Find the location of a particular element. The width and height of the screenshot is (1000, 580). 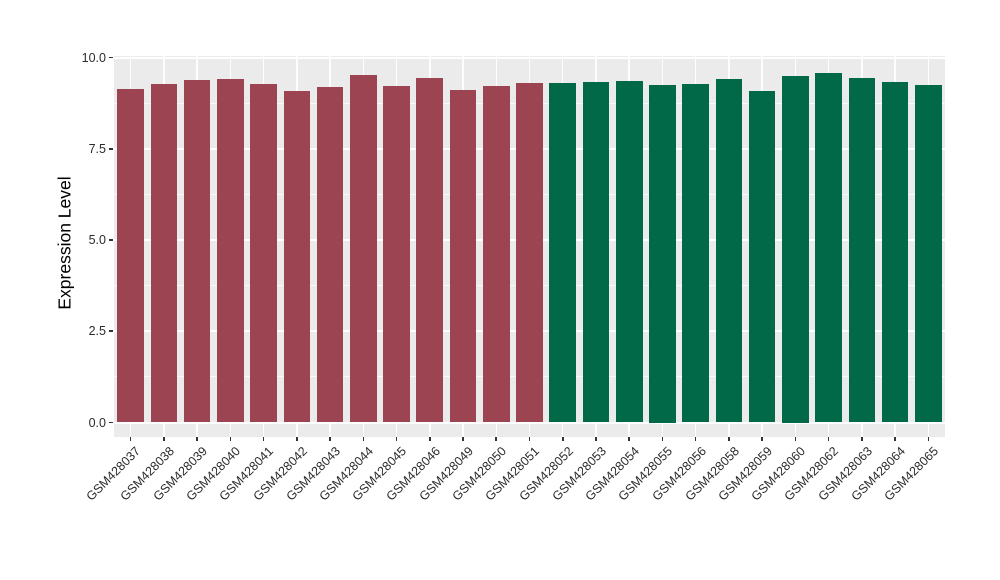

y-axis-tick-label: 7.5 is located at coordinates (97, 148).